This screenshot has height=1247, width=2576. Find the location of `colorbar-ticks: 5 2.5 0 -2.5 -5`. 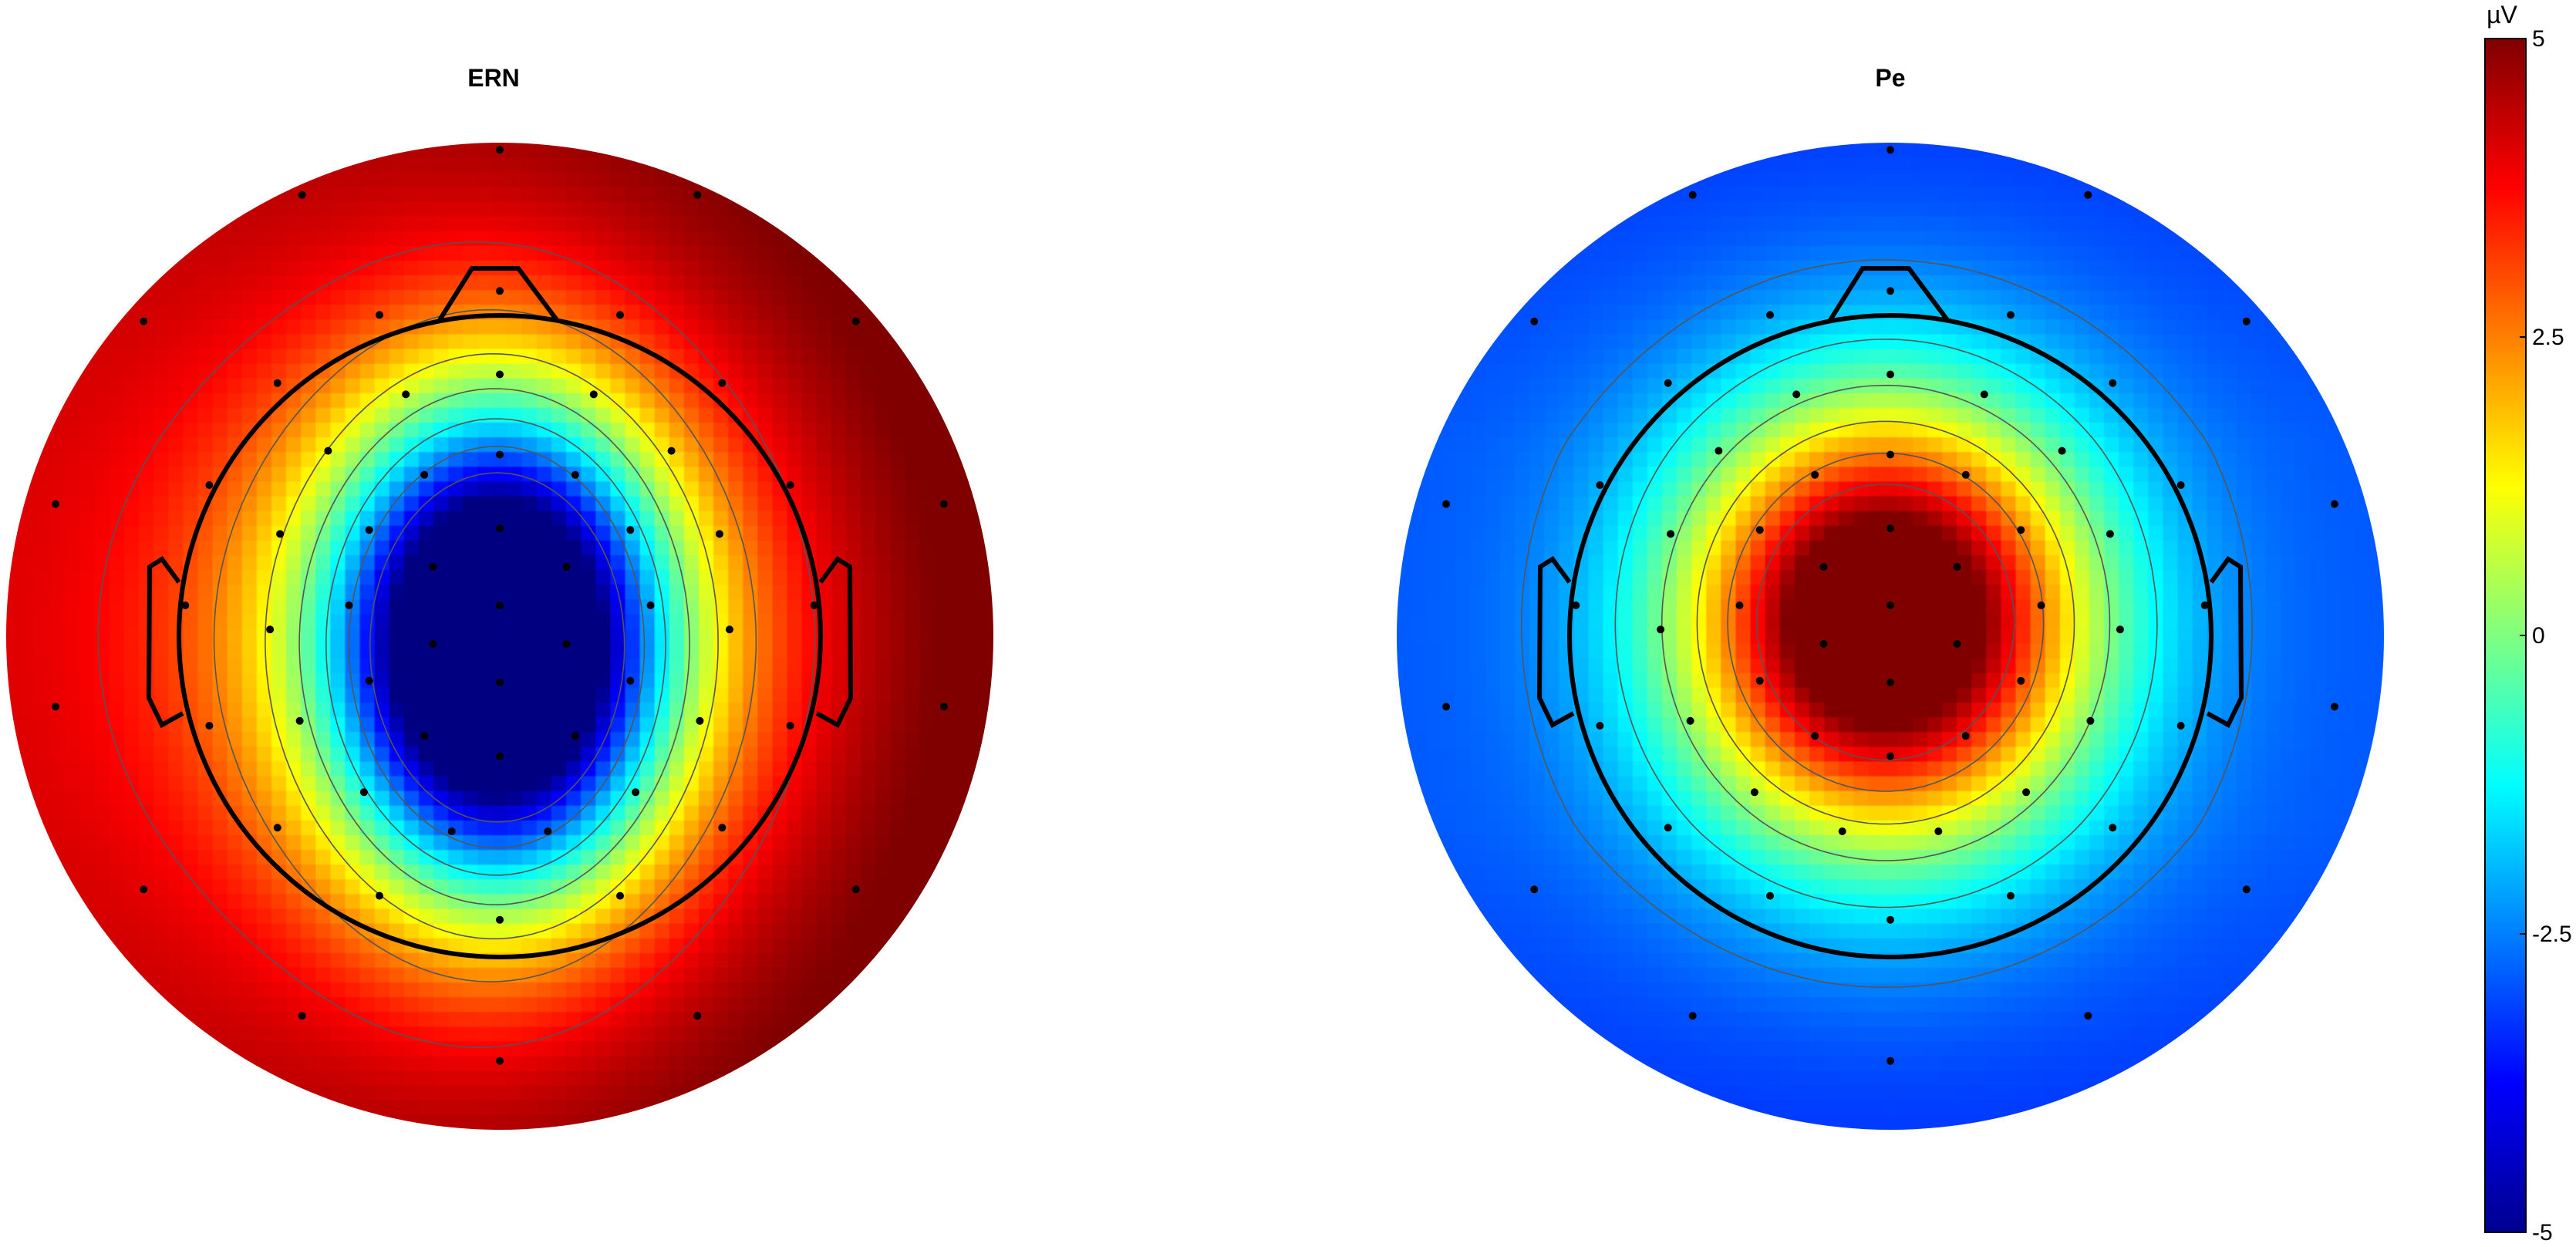

colorbar-ticks: 5 2.5 0 -2.5 -5 is located at coordinates (2546, 635).